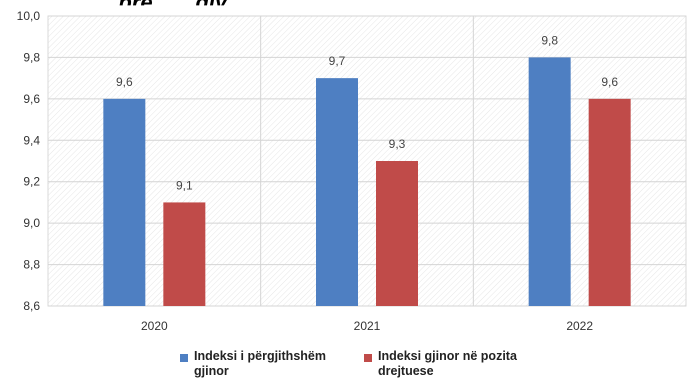  I want to click on legend-item-overall: Indeksi i përgjithshëm gjinor, so click(257, 364).